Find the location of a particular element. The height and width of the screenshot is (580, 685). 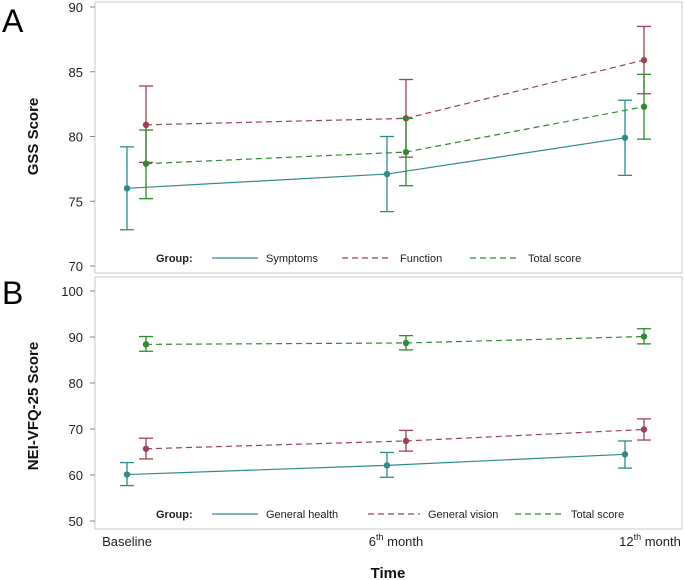

y-tick-label: 75 is located at coordinates (76, 201).